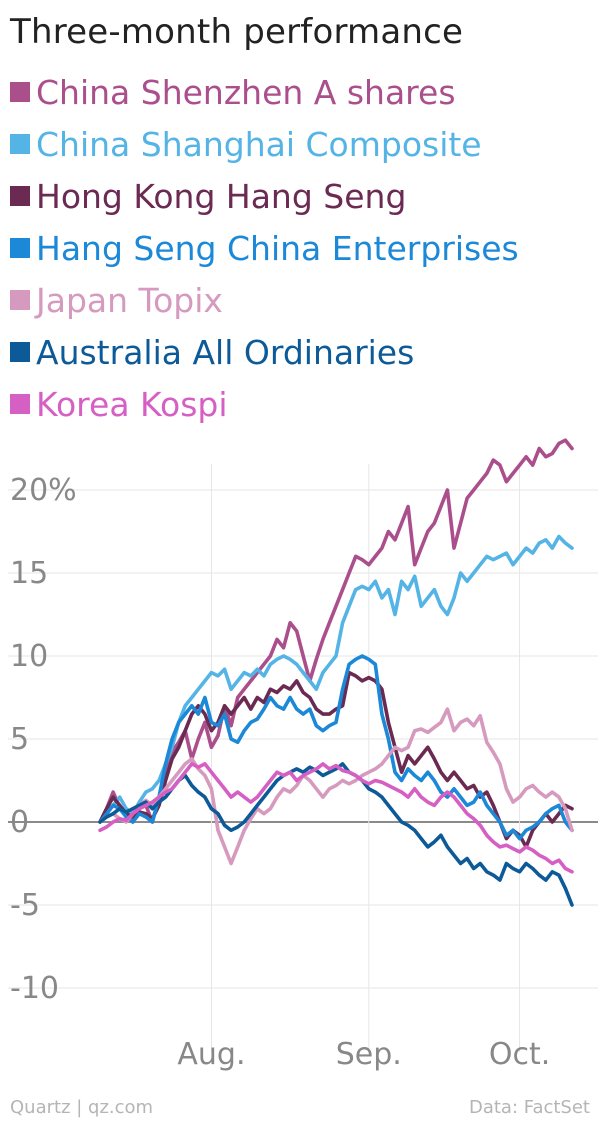 The image size is (600, 1125). I want to click on legend-item: Australia All Ordinaries, so click(264, 352).